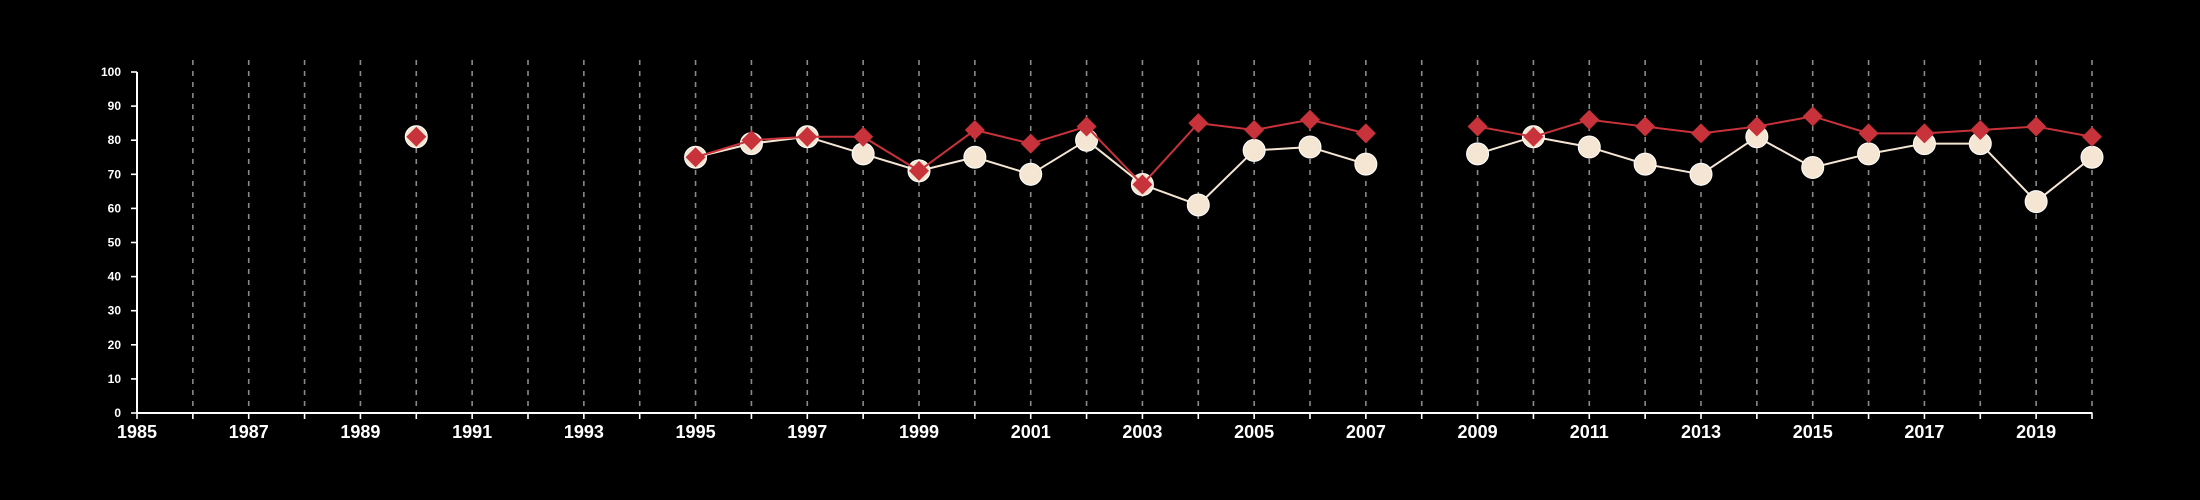 This screenshot has width=2200, height=500. Describe the element at coordinates (1366, 432) in the screenshot. I see `x-tick-label: 2007` at that location.